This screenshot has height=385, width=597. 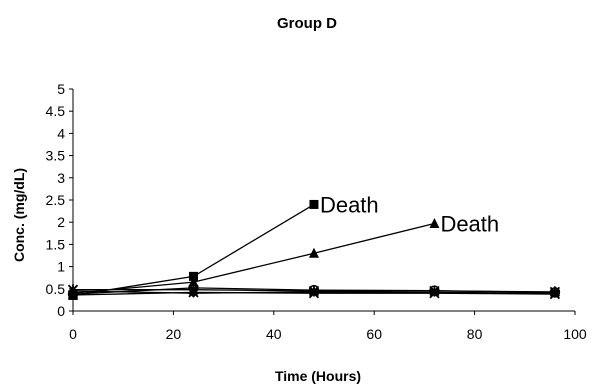 I want to click on y-tick-label: 1, so click(x=61, y=267).